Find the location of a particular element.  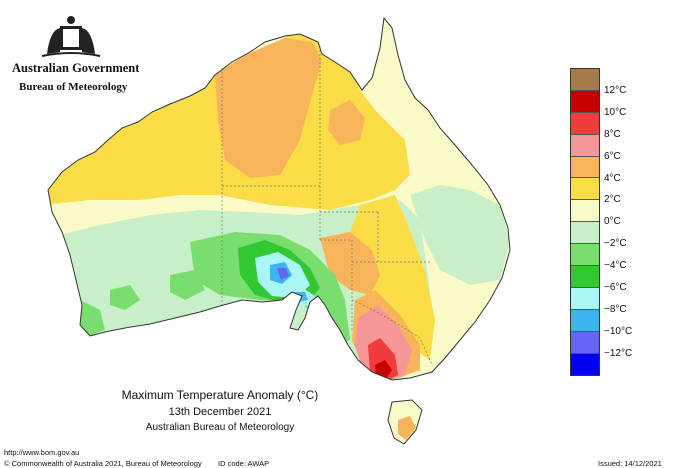

legend-label: 2°C is located at coordinates (612, 200).